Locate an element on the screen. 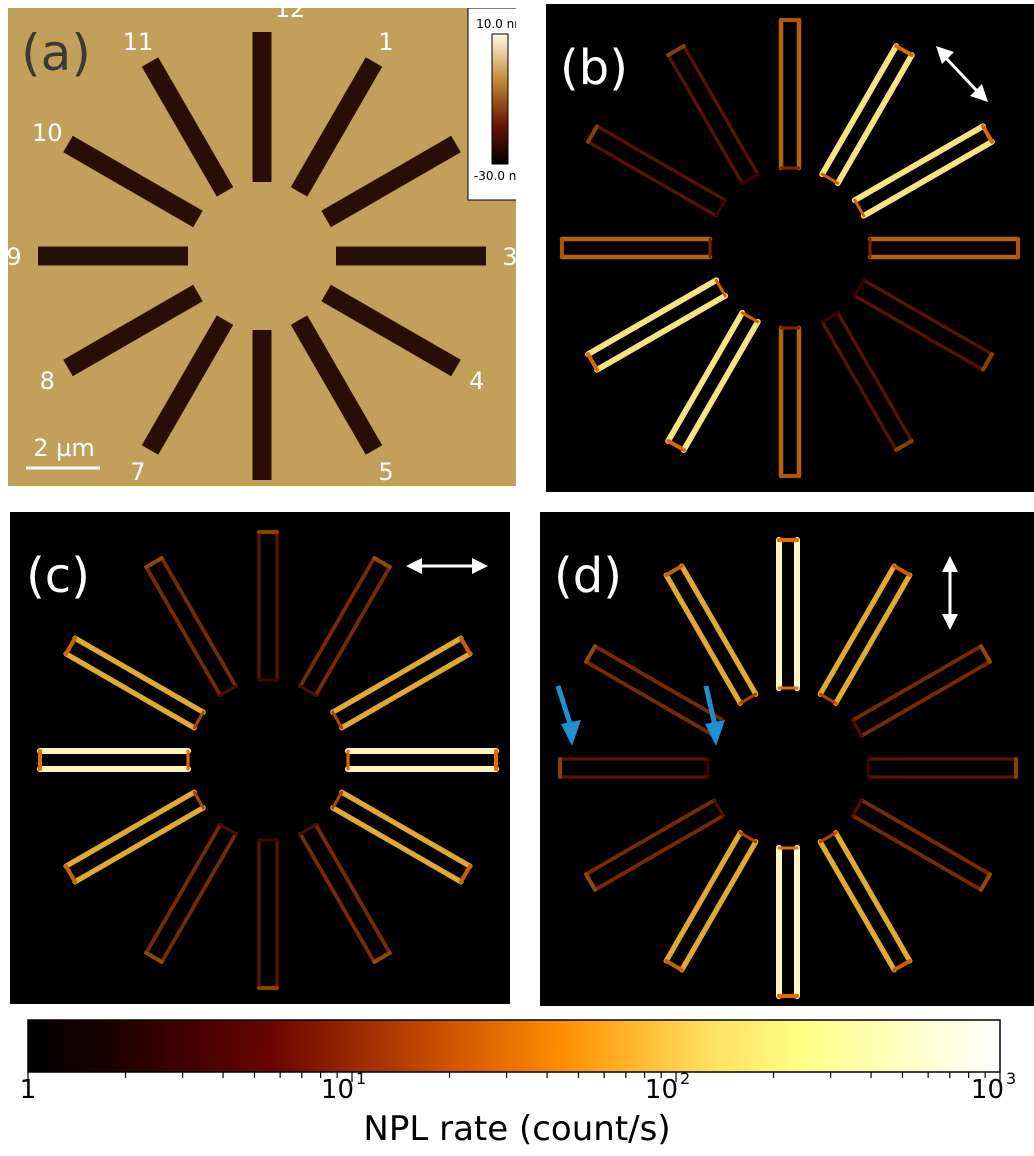  panel-a-label: (a) is located at coordinates (56, 53).